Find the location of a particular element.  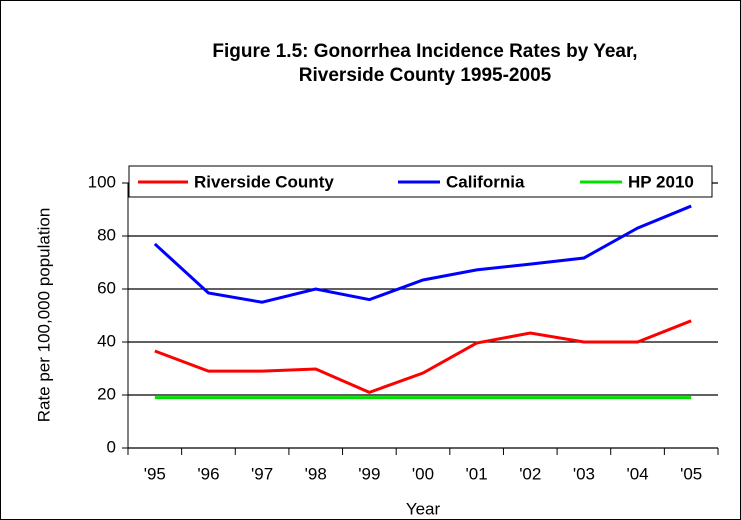

x-tick-label: '97 is located at coordinates (262, 473).